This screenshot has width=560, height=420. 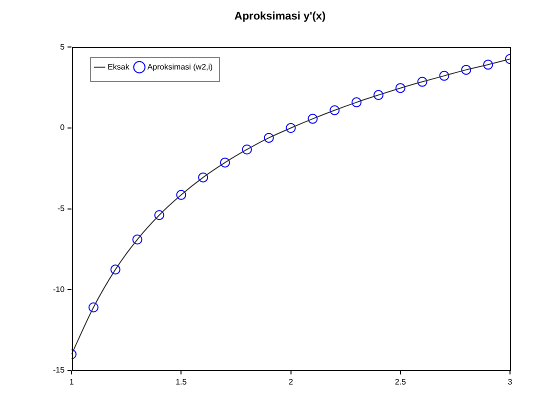 What do you see at coordinates (61, 209) in the screenshot?
I see `y-tick-label: -5` at bounding box center [61, 209].